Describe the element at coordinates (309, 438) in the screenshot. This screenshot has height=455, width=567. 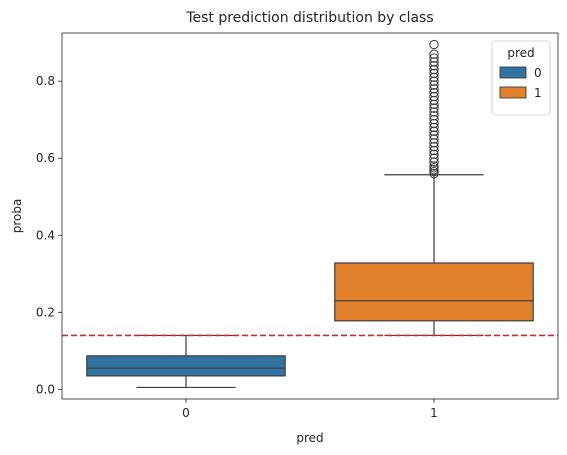
I see `x-axis-label: pred` at that location.